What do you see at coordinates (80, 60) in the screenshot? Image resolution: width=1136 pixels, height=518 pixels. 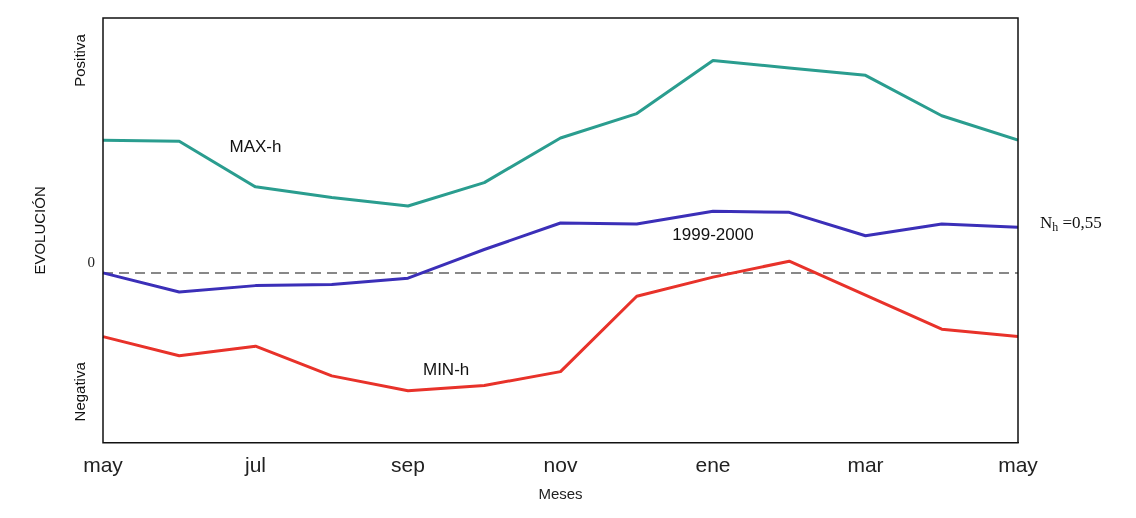 I see `text: Positiva` at bounding box center [80, 60].